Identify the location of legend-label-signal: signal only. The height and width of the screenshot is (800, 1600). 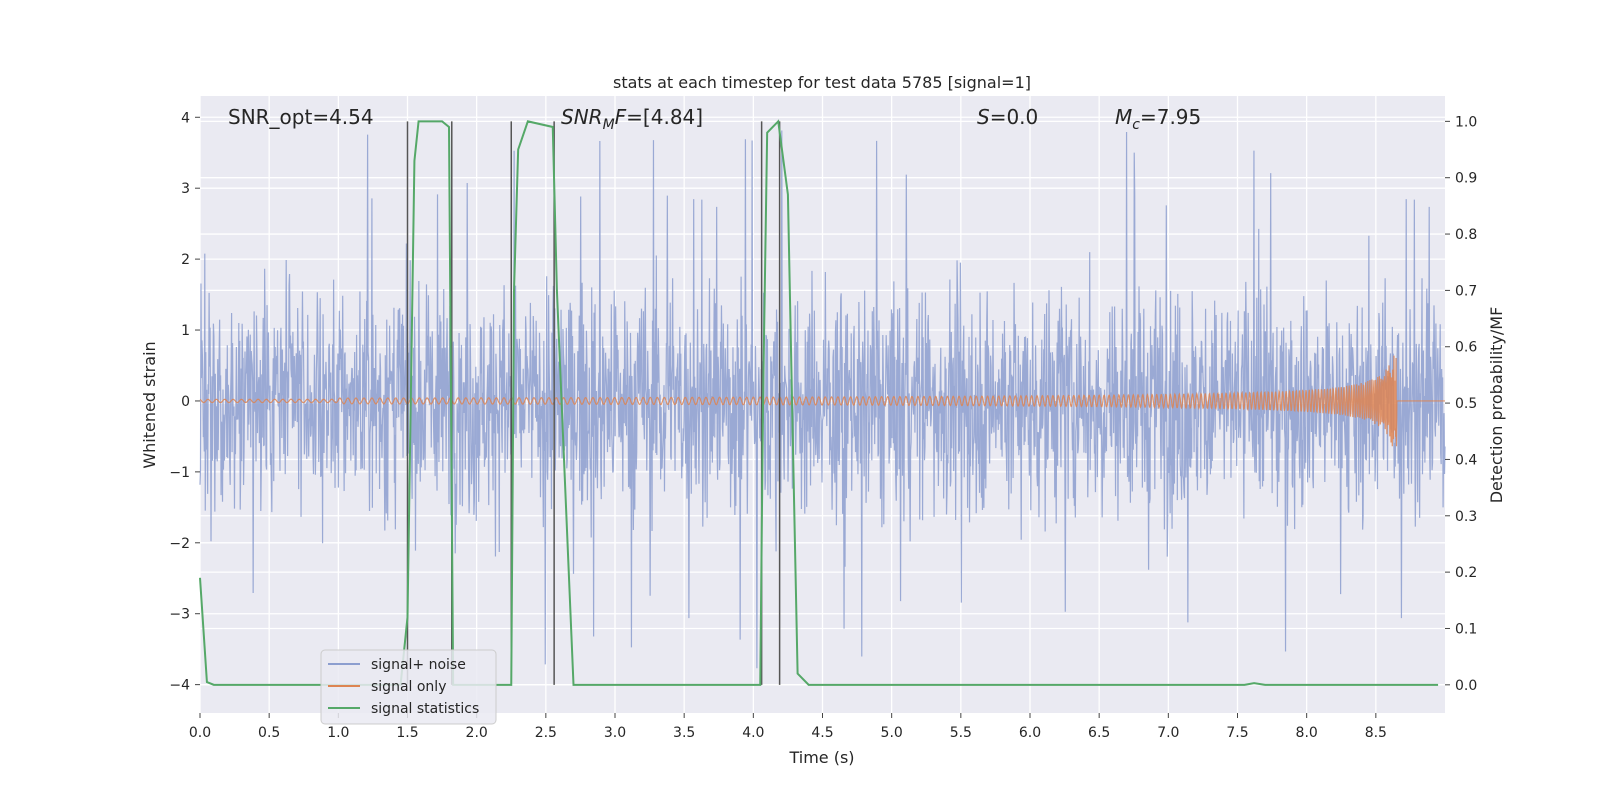
(408, 687).